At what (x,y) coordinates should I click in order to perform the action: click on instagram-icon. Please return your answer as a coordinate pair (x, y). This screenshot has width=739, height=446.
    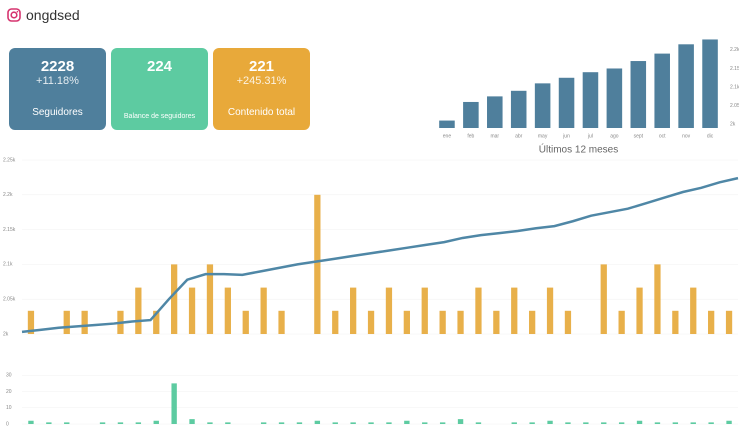
    Looking at the image, I should click on (14, 15).